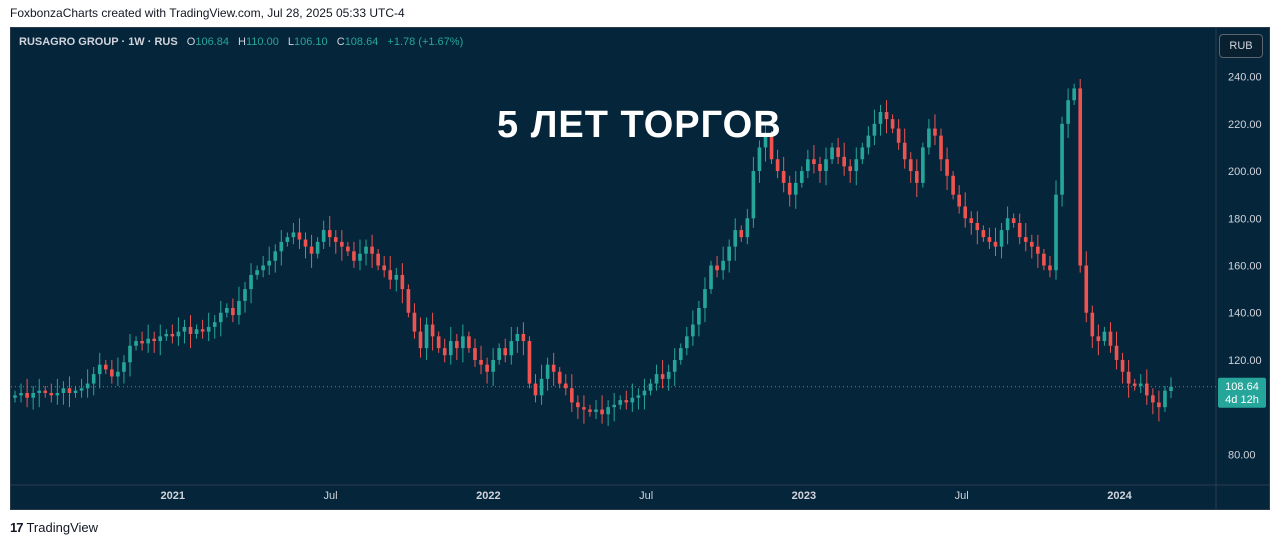  Describe the element at coordinates (1245, 361) in the screenshot. I see `y-tick-label: 120.00` at that location.